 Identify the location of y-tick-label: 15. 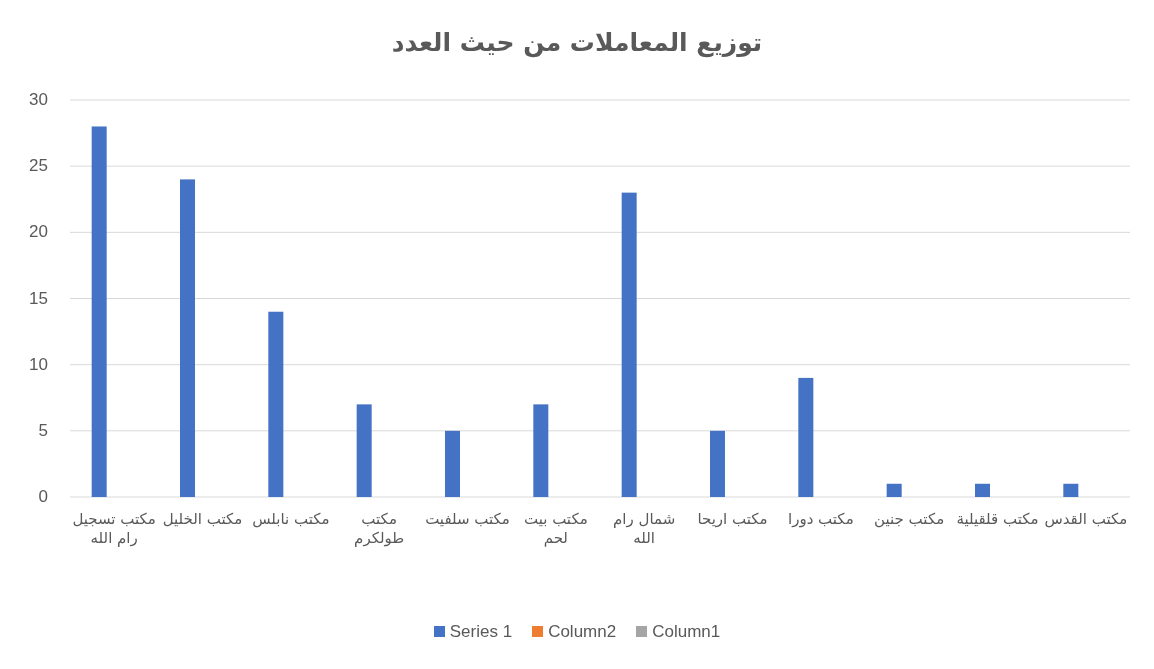
(38, 298).